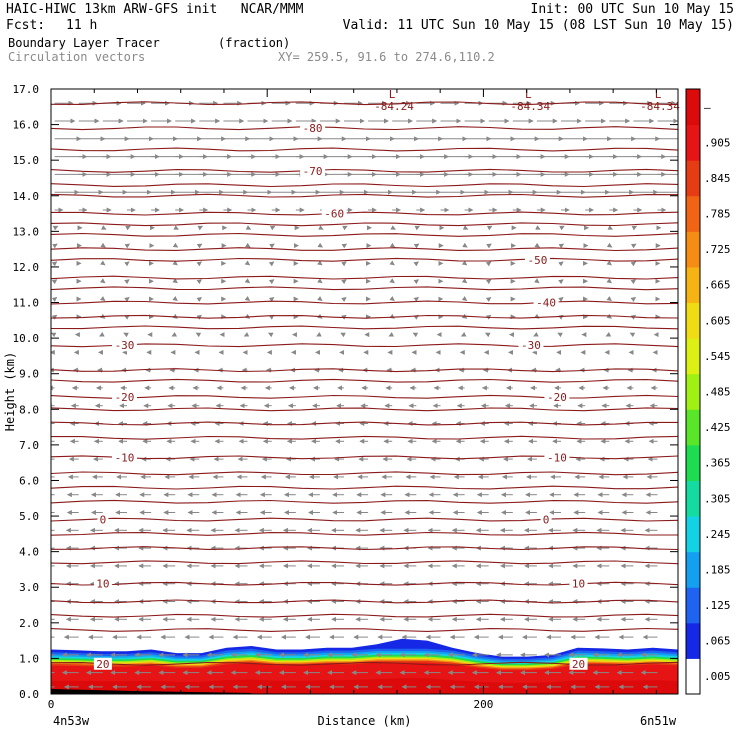  Describe the element at coordinates (538, 260) in the screenshot. I see `isotherm-label: -50` at that location.